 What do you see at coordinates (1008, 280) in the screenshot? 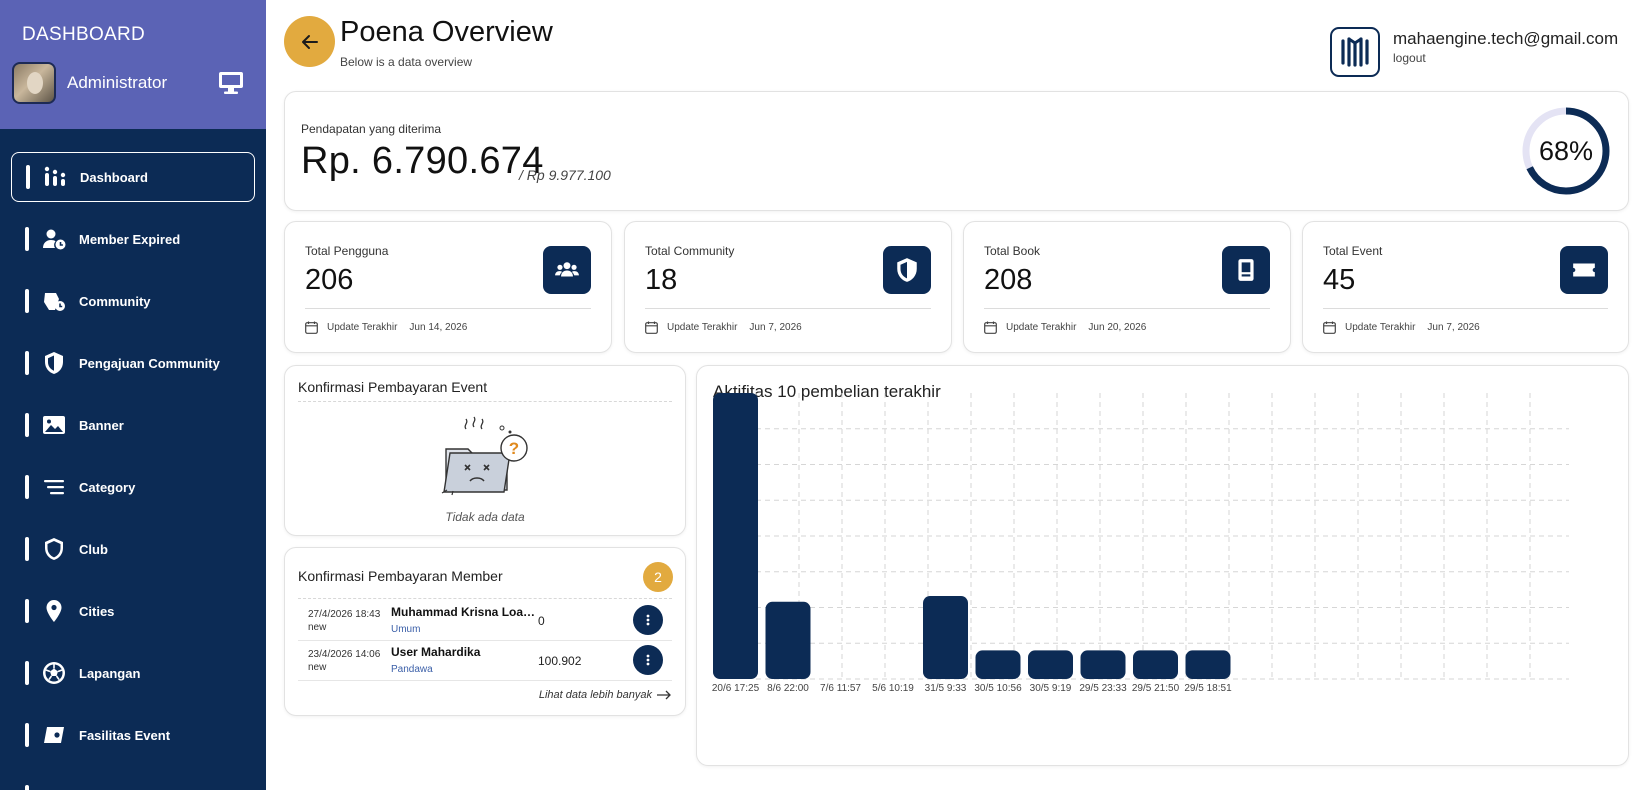
I see `stat-value: 208` at bounding box center [1008, 280].